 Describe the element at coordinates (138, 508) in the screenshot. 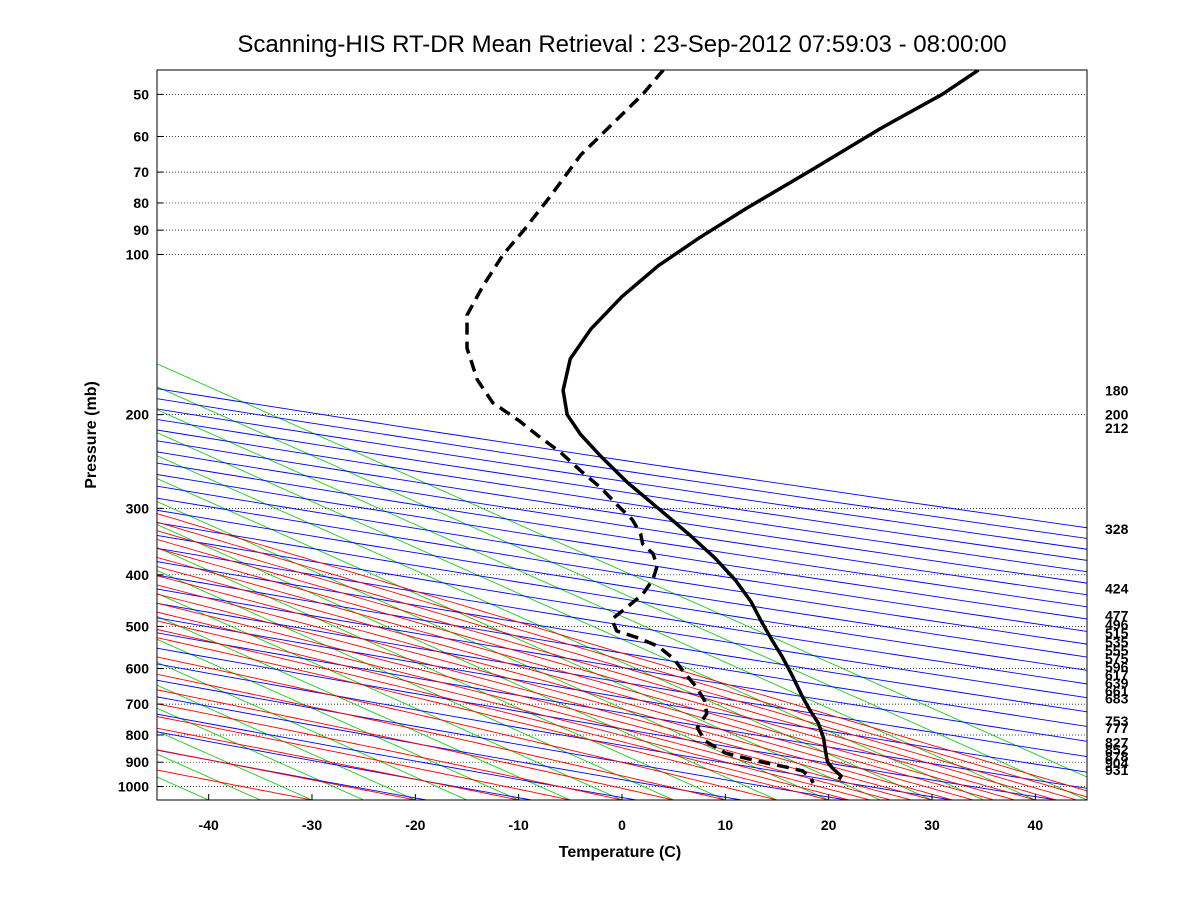

I see `y-tick-label: 300` at that location.